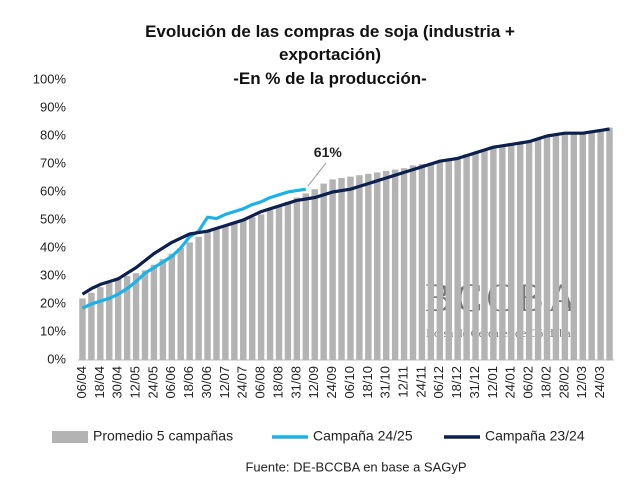 The width and height of the screenshot is (640, 492). What do you see at coordinates (56, 358) in the screenshot?
I see `y-tick-label: 0%` at bounding box center [56, 358].